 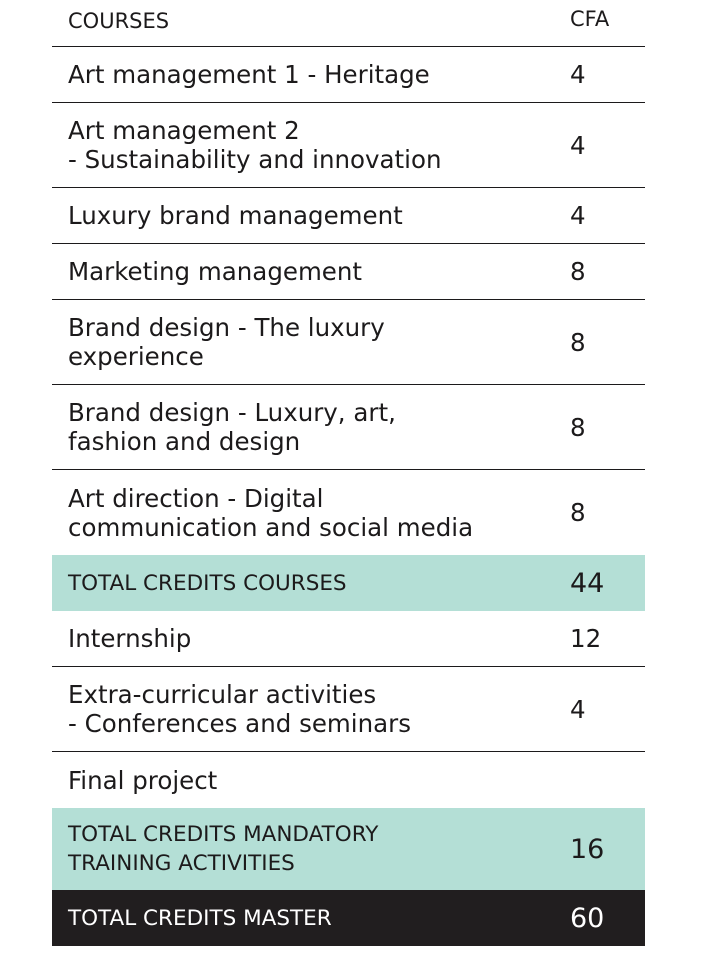 I want to click on table-row: Art management 1 - Heritage 4, so click(x=348, y=75).